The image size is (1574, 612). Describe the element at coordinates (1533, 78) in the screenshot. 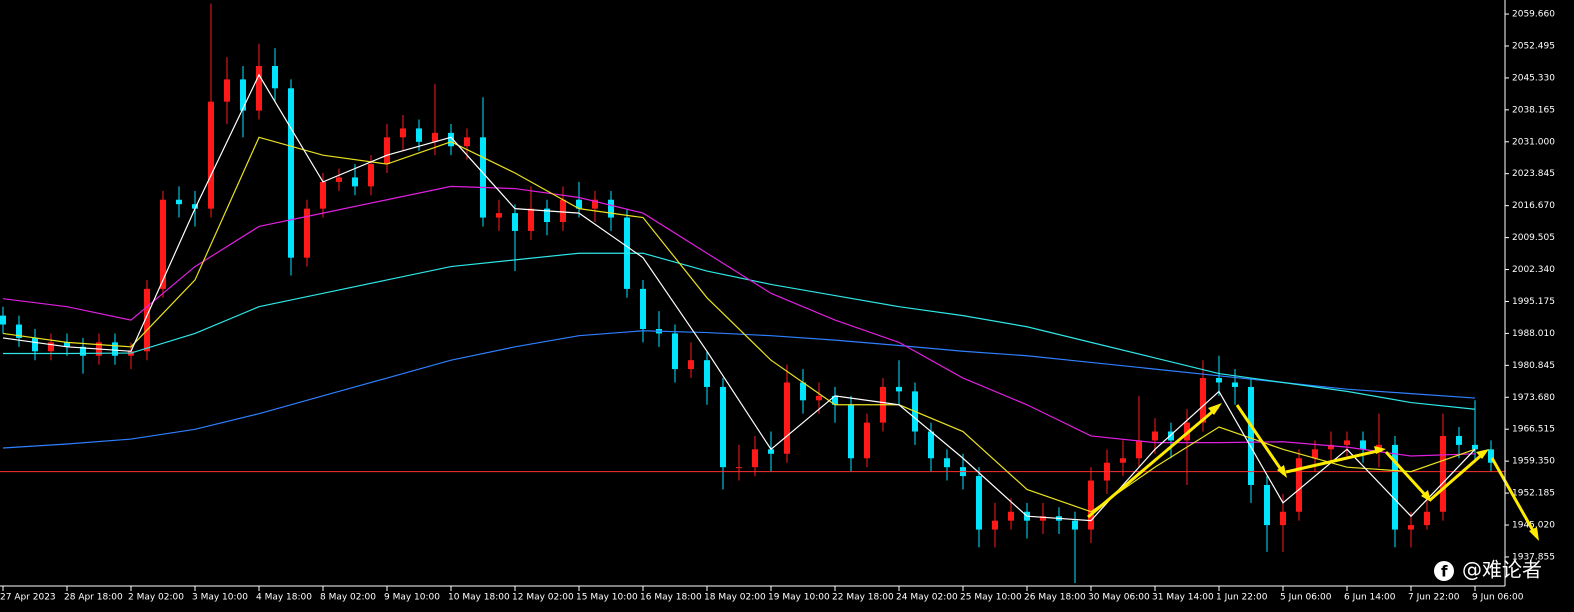

I see `y-tick-label: 2045.330` at that location.